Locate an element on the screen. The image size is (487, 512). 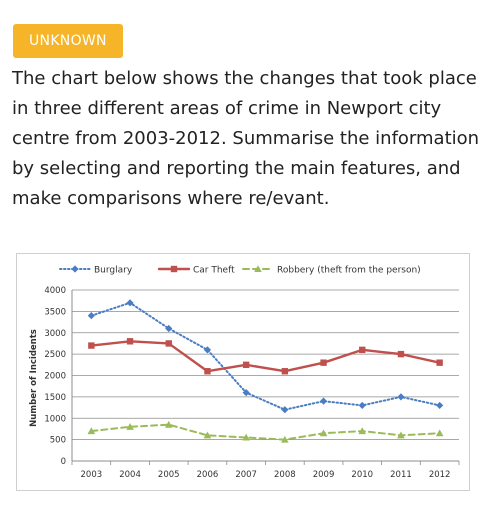
x-tick-label: 2010 is located at coordinates (362, 475).